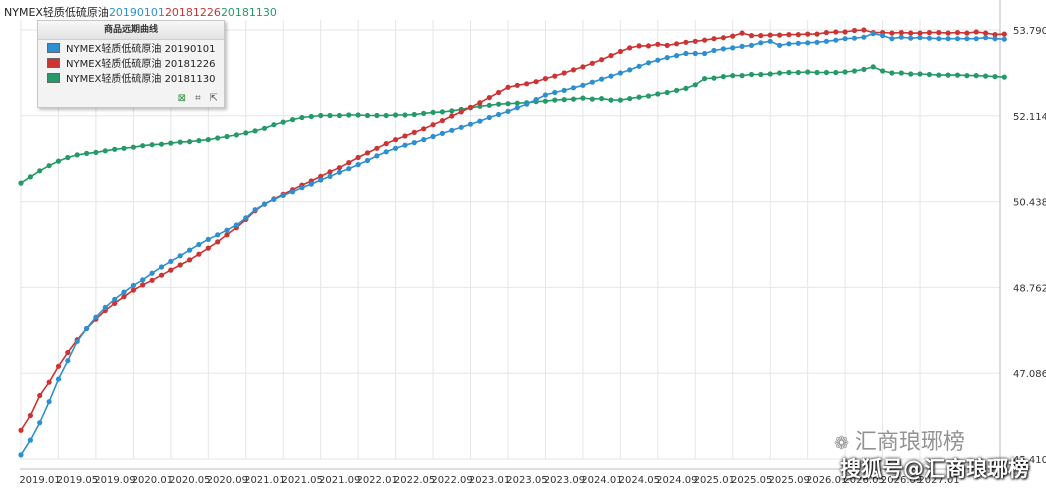 This screenshot has width=1046, height=488. I want to click on y-tick-label: 53.7900, so click(1029, 31).